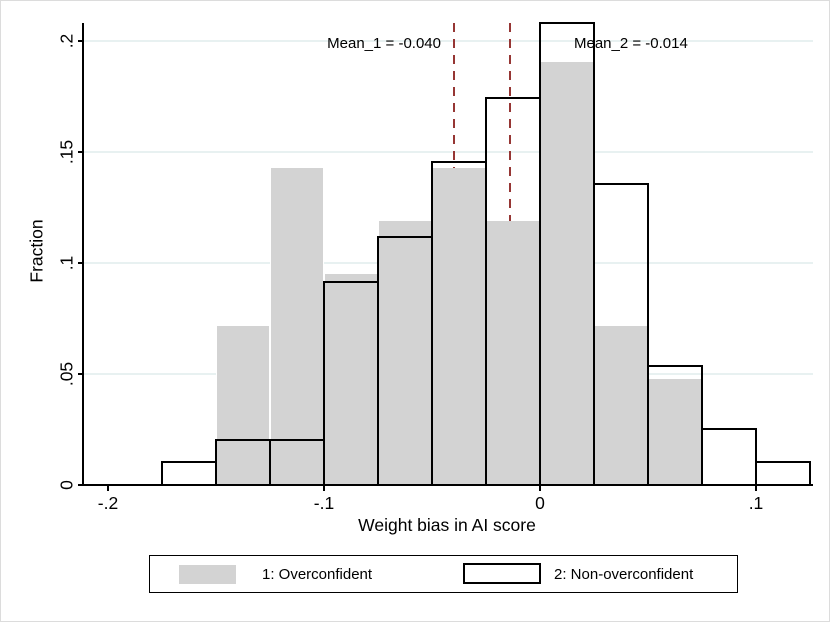  I want to click on mean-1-annotation: Mean_1 = -0.040, so click(384, 43).